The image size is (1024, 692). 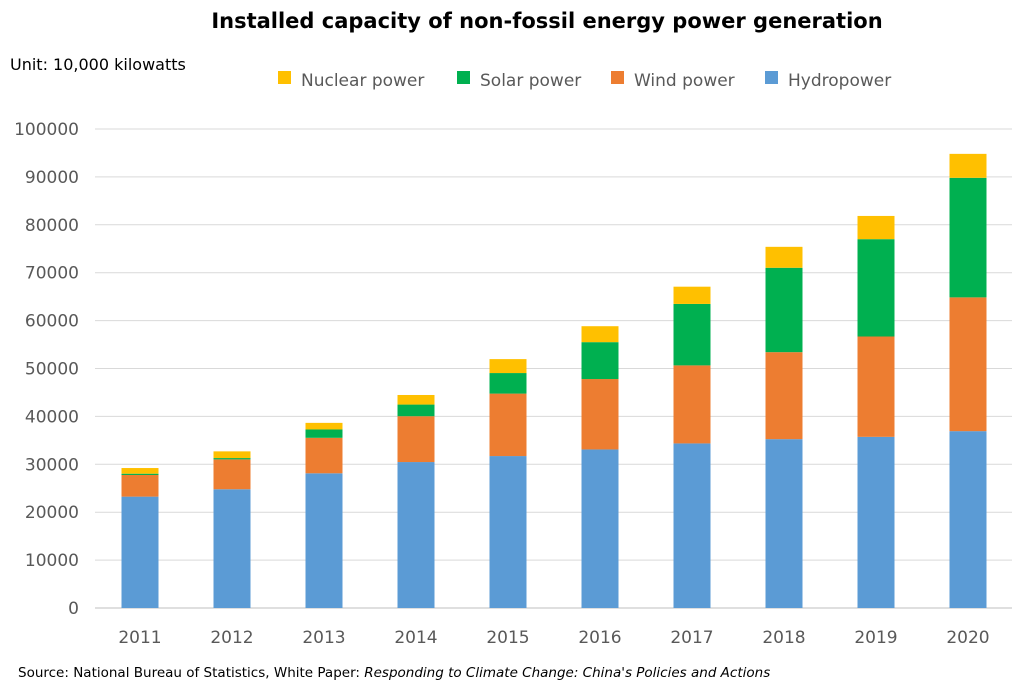 I want to click on bar-solar-power-2013, so click(x=324, y=433).